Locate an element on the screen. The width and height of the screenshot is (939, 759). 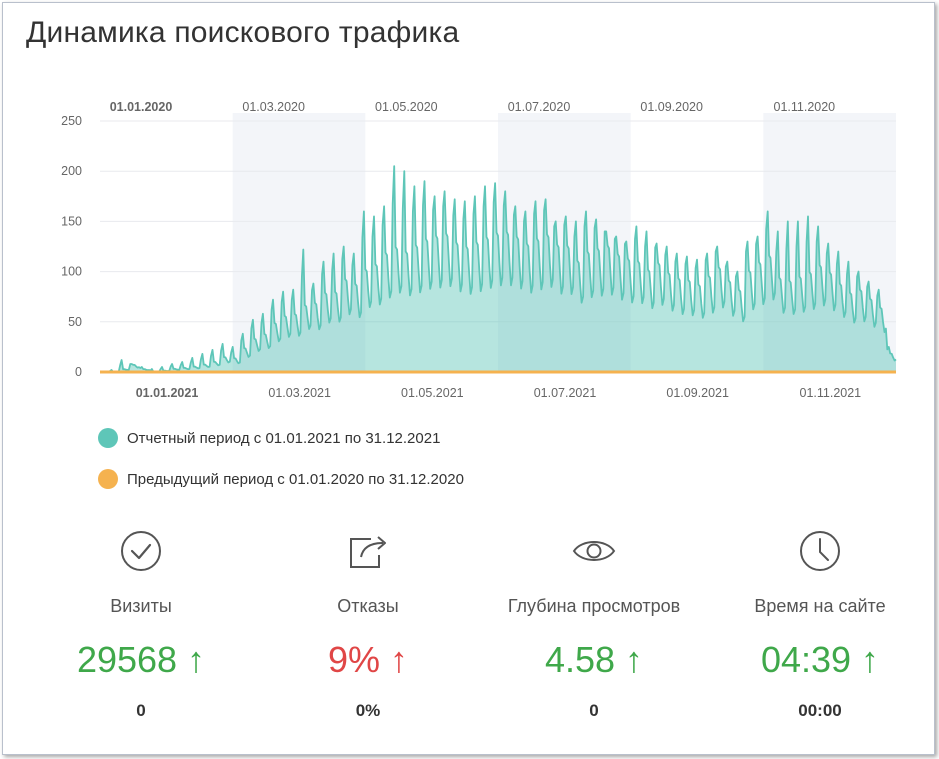
bottom-tick-label: 01.03.2021 is located at coordinates (299, 393).